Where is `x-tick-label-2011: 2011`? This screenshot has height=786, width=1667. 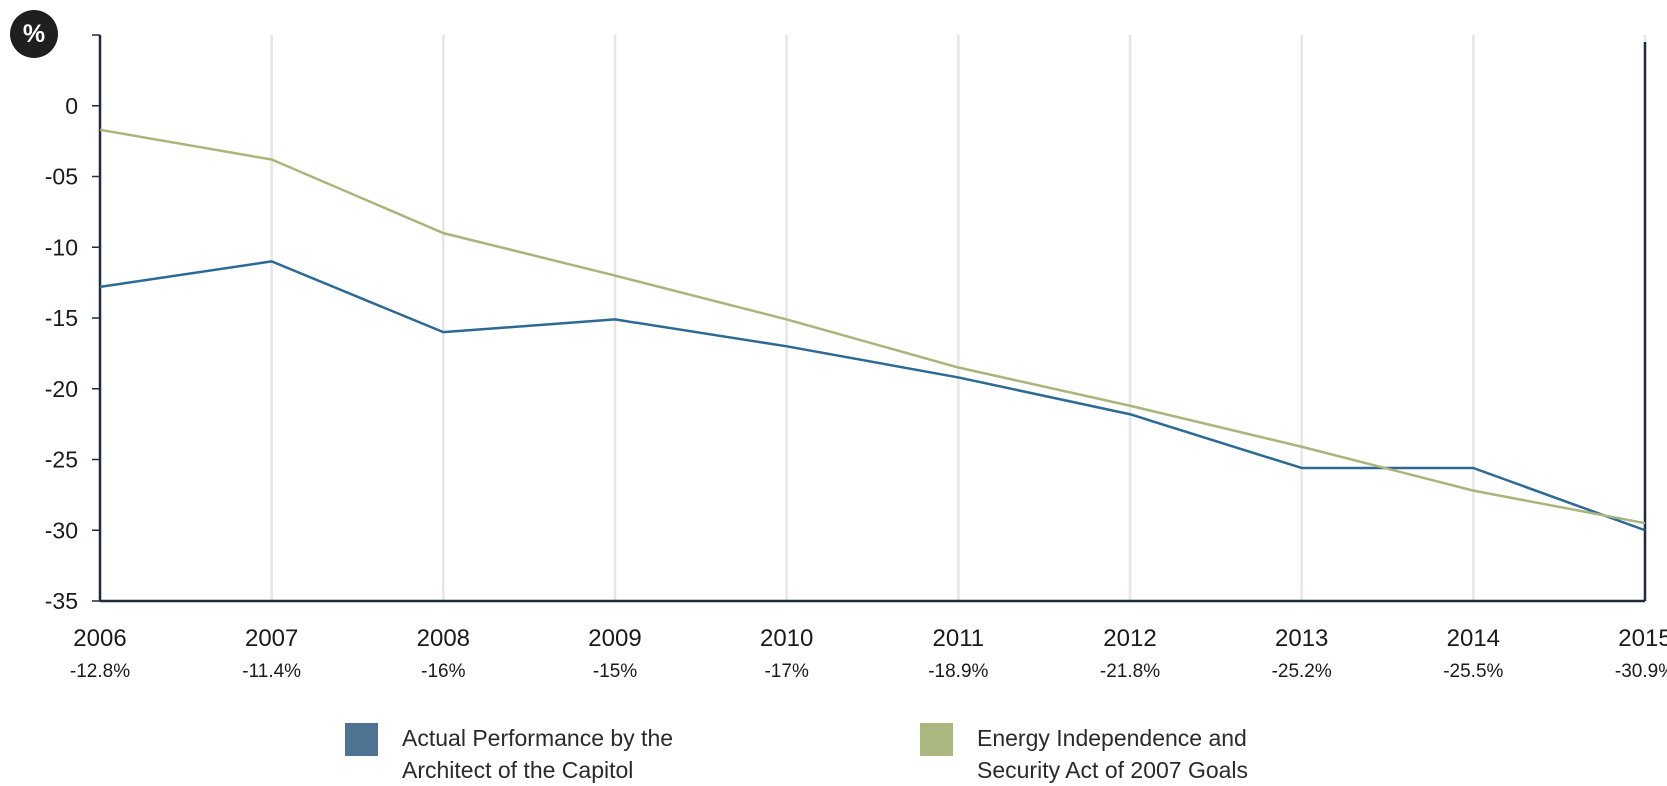
x-tick-label-2011: 2011 is located at coordinates (959, 638).